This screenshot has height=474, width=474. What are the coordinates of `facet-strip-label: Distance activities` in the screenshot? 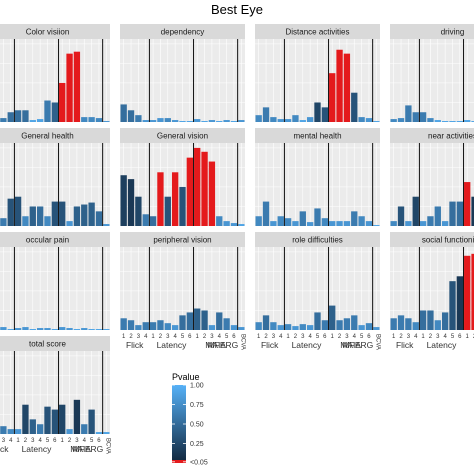 It's located at (317, 32).